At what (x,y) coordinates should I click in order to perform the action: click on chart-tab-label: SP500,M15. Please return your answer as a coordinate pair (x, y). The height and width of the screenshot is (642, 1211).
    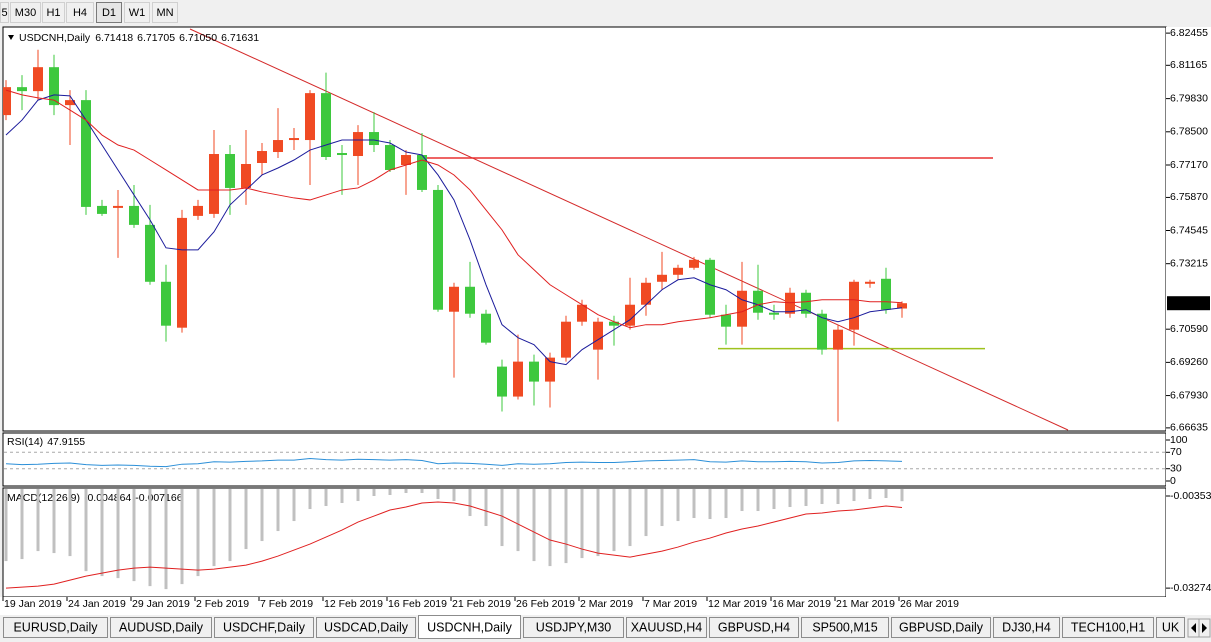
    Looking at the image, I should click on (844, 627).